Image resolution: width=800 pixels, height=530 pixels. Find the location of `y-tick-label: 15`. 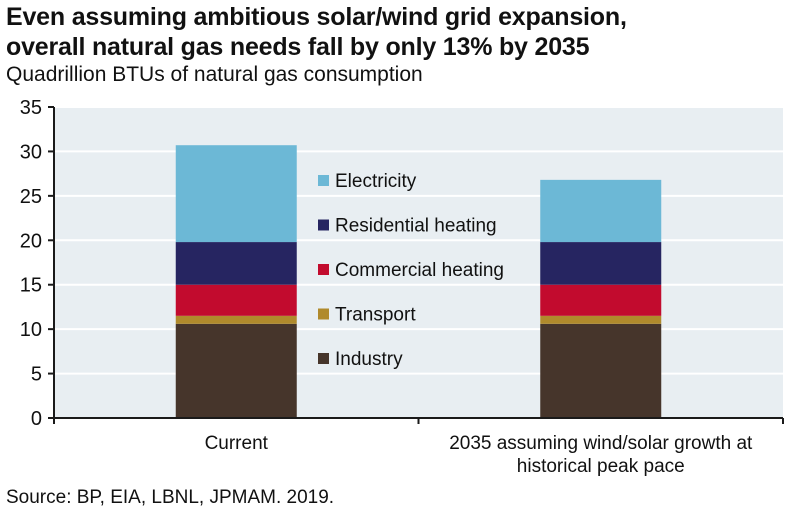

y-tick-label: 15 is located at coordinates (31, 286).